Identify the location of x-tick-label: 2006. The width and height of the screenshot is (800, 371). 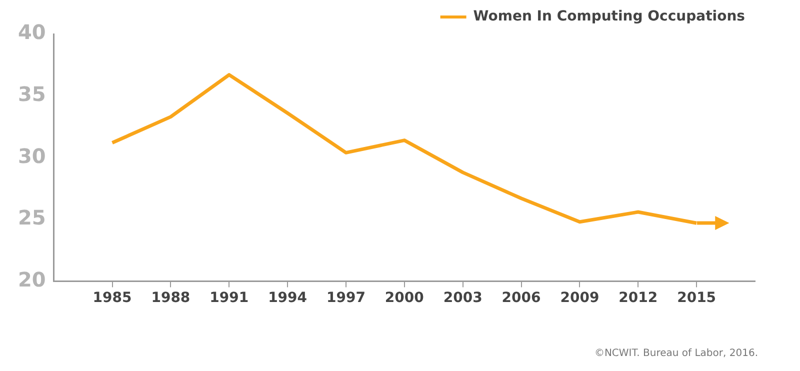
(521, 298).